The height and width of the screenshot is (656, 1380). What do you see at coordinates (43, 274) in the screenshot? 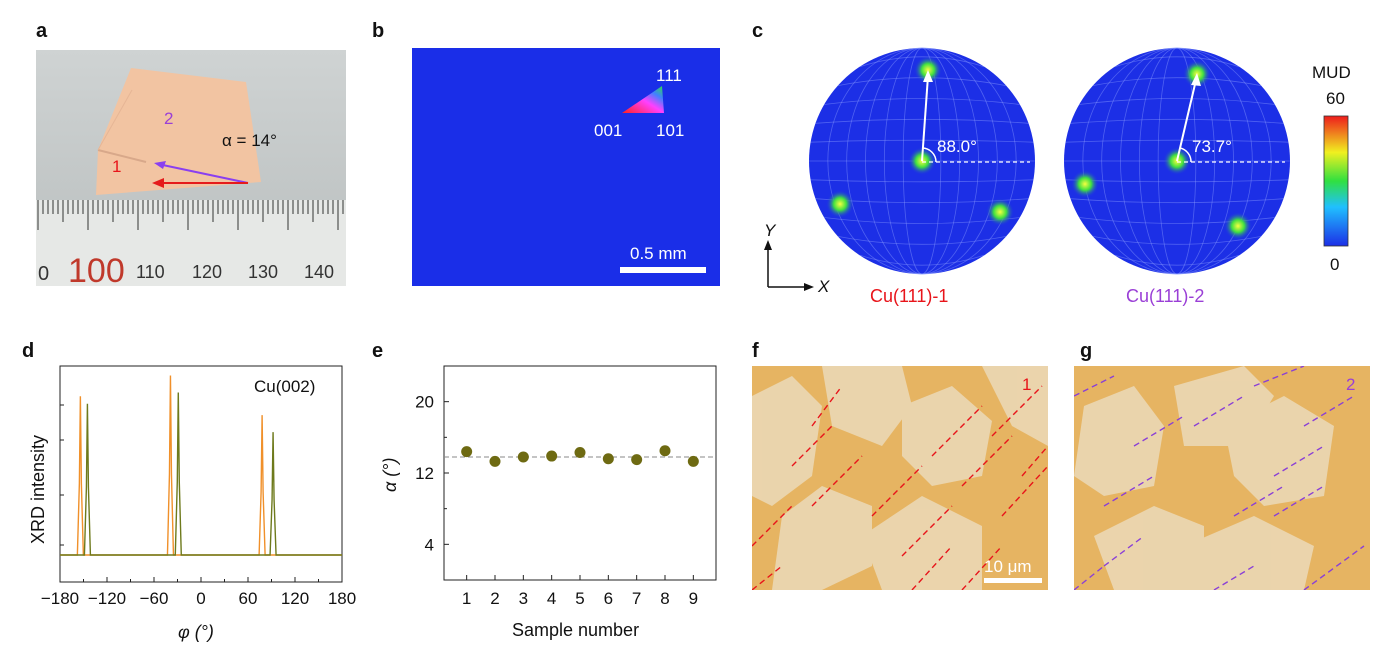
I see `ruler-number-0: 0` at bounding box center [43, 274].